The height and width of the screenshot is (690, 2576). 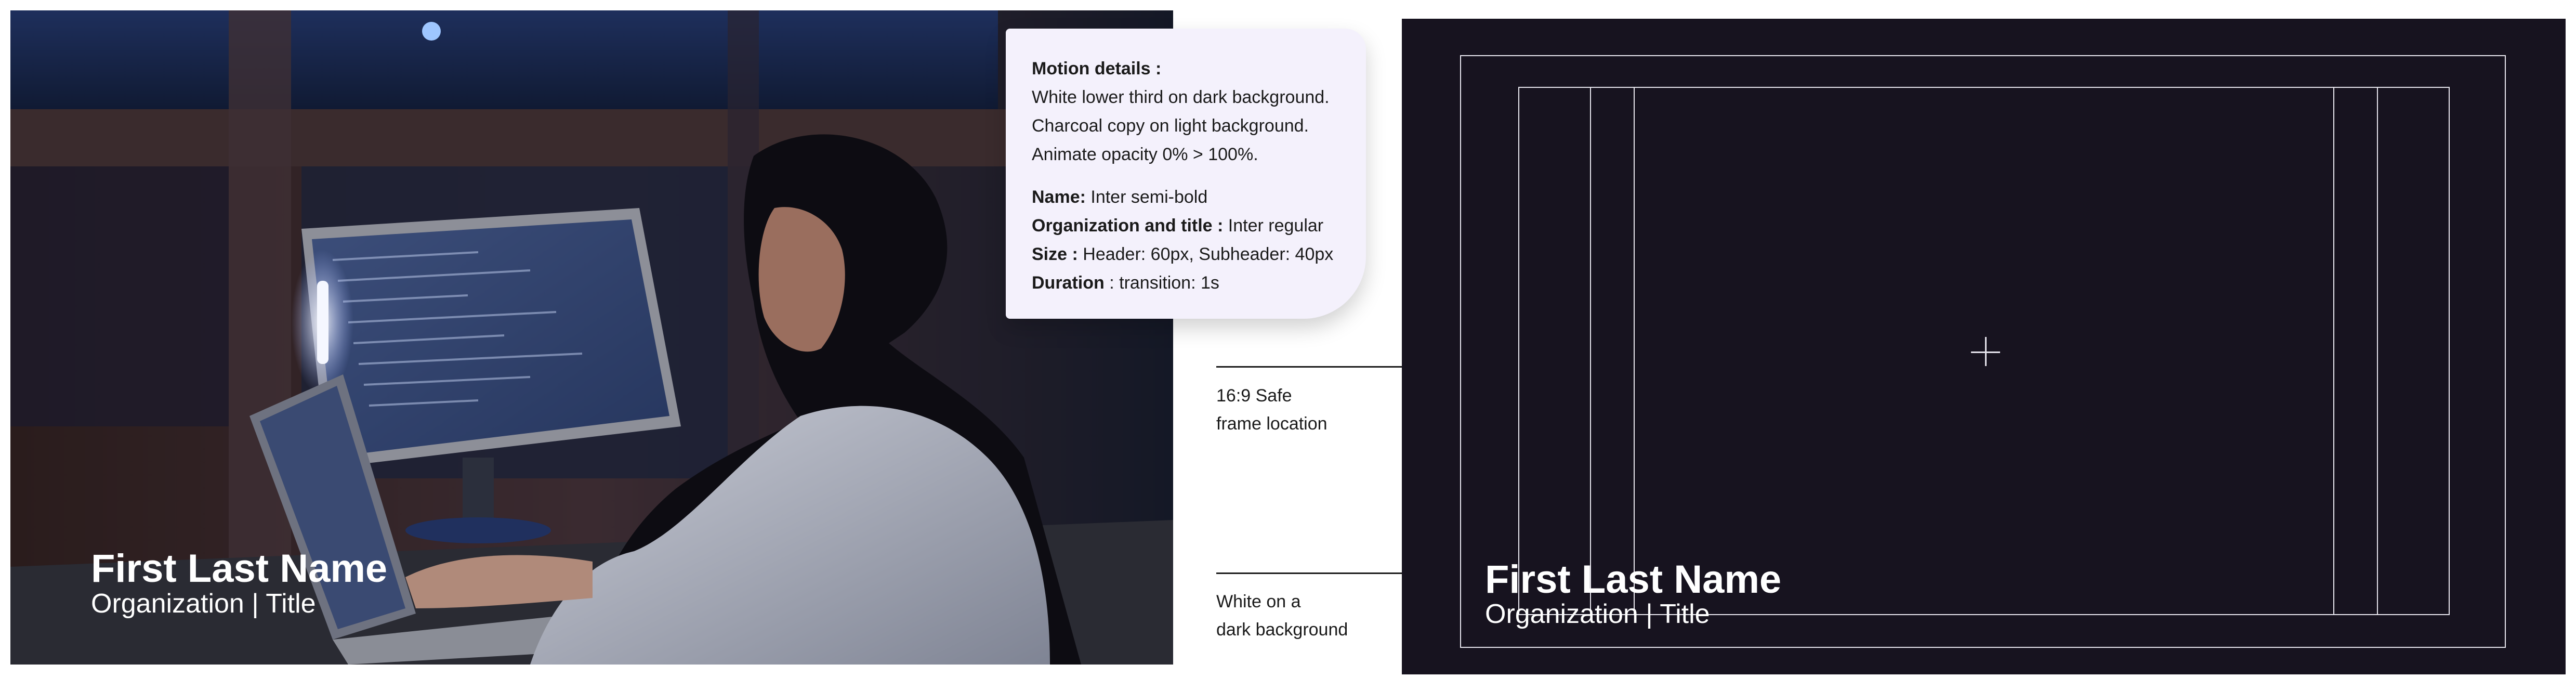 I want to click on spec-name: Name: Inter semi-bold, so click(x=1120, y=197).